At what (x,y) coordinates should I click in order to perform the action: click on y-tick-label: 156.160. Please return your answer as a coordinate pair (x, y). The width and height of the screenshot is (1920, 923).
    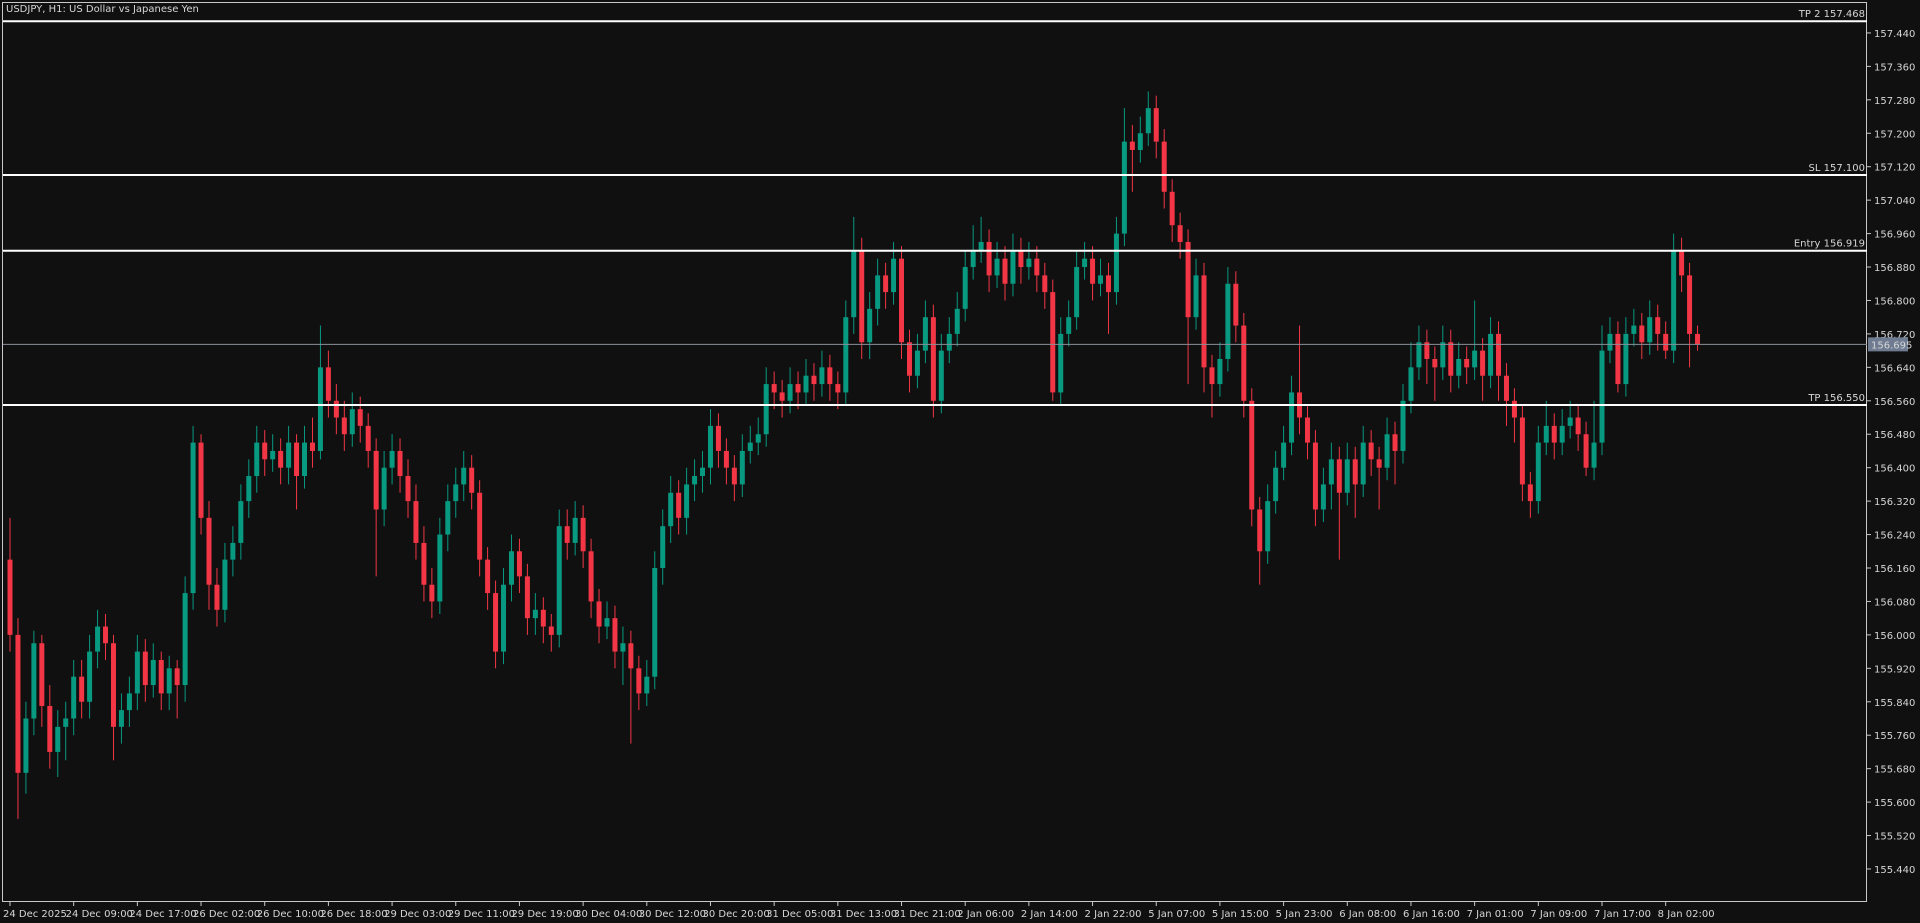
    Looking at the image, I should click on (1894, 569).